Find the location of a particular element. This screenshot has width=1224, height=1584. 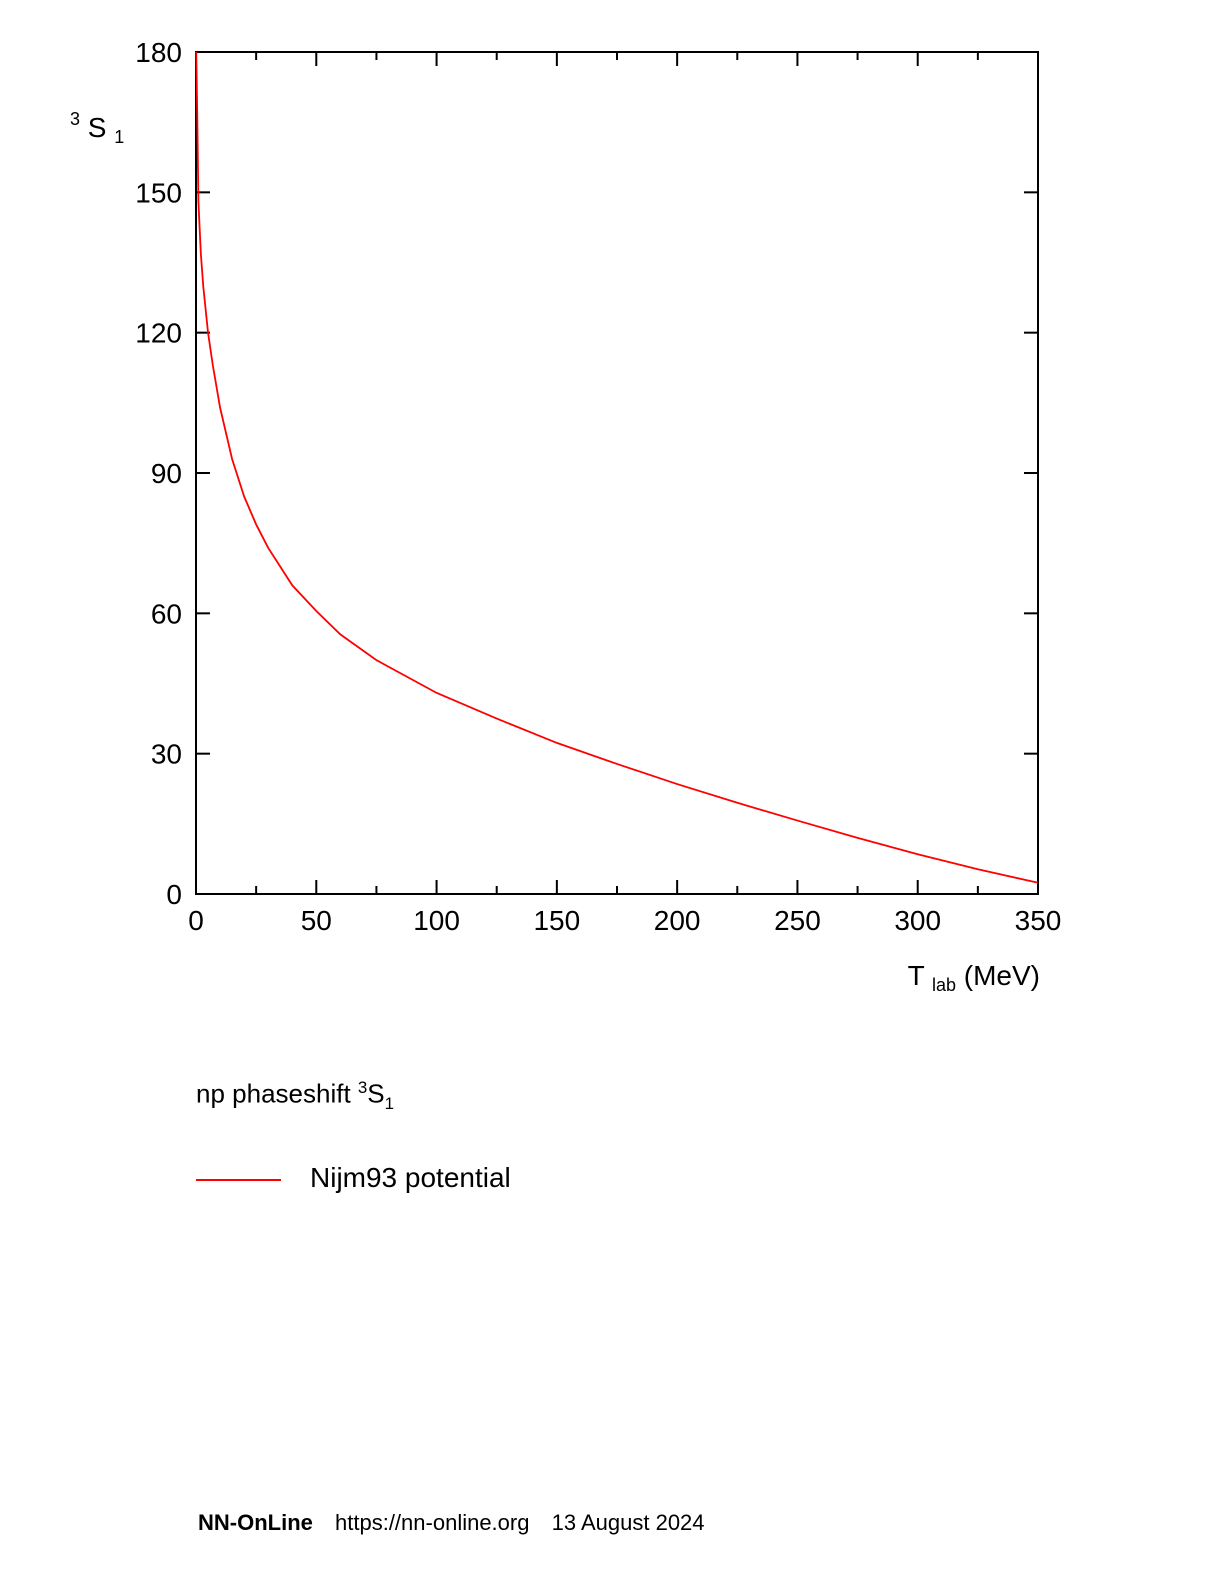

chart-caption: np phaseshift 3S1 is located at coordinates (295, 1096).